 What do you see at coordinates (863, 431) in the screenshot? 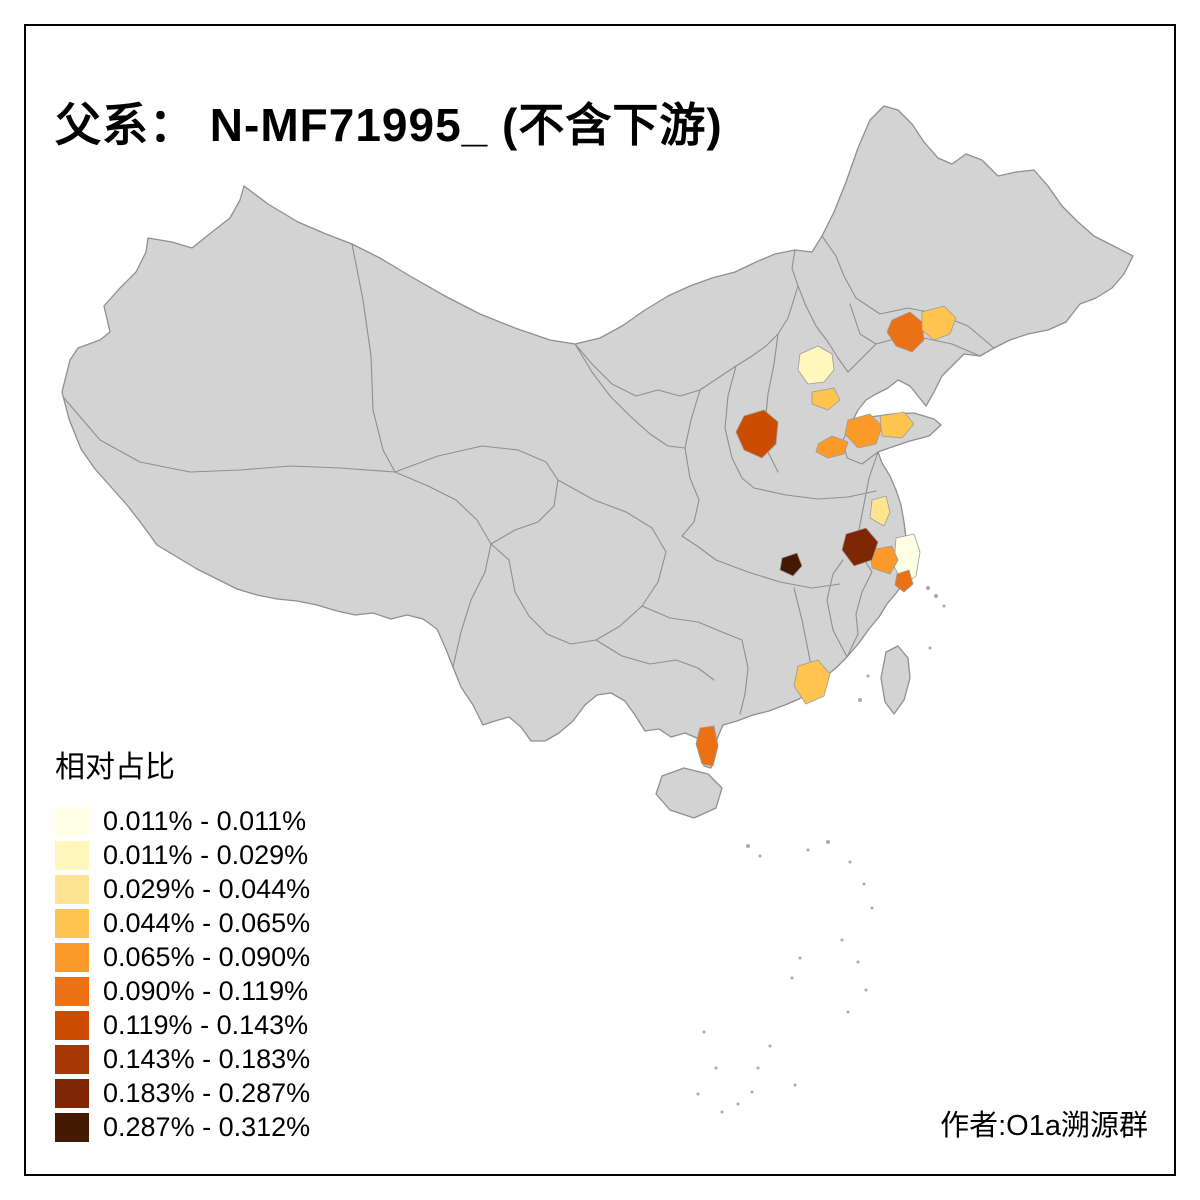
I see `map-region-shandong-west` at bounding box center [863, 431].